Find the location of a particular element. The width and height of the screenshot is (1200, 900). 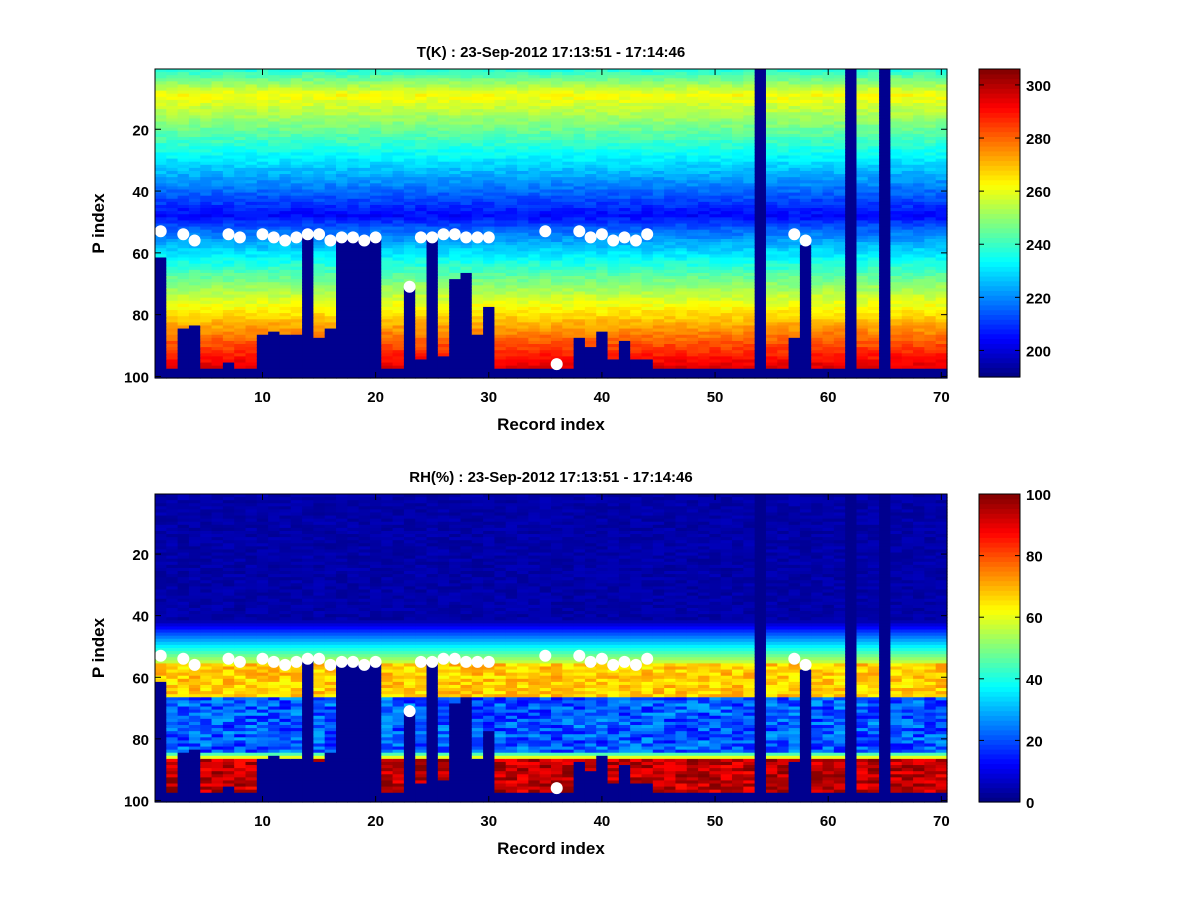

record-column is located at coordinates (545, 224).